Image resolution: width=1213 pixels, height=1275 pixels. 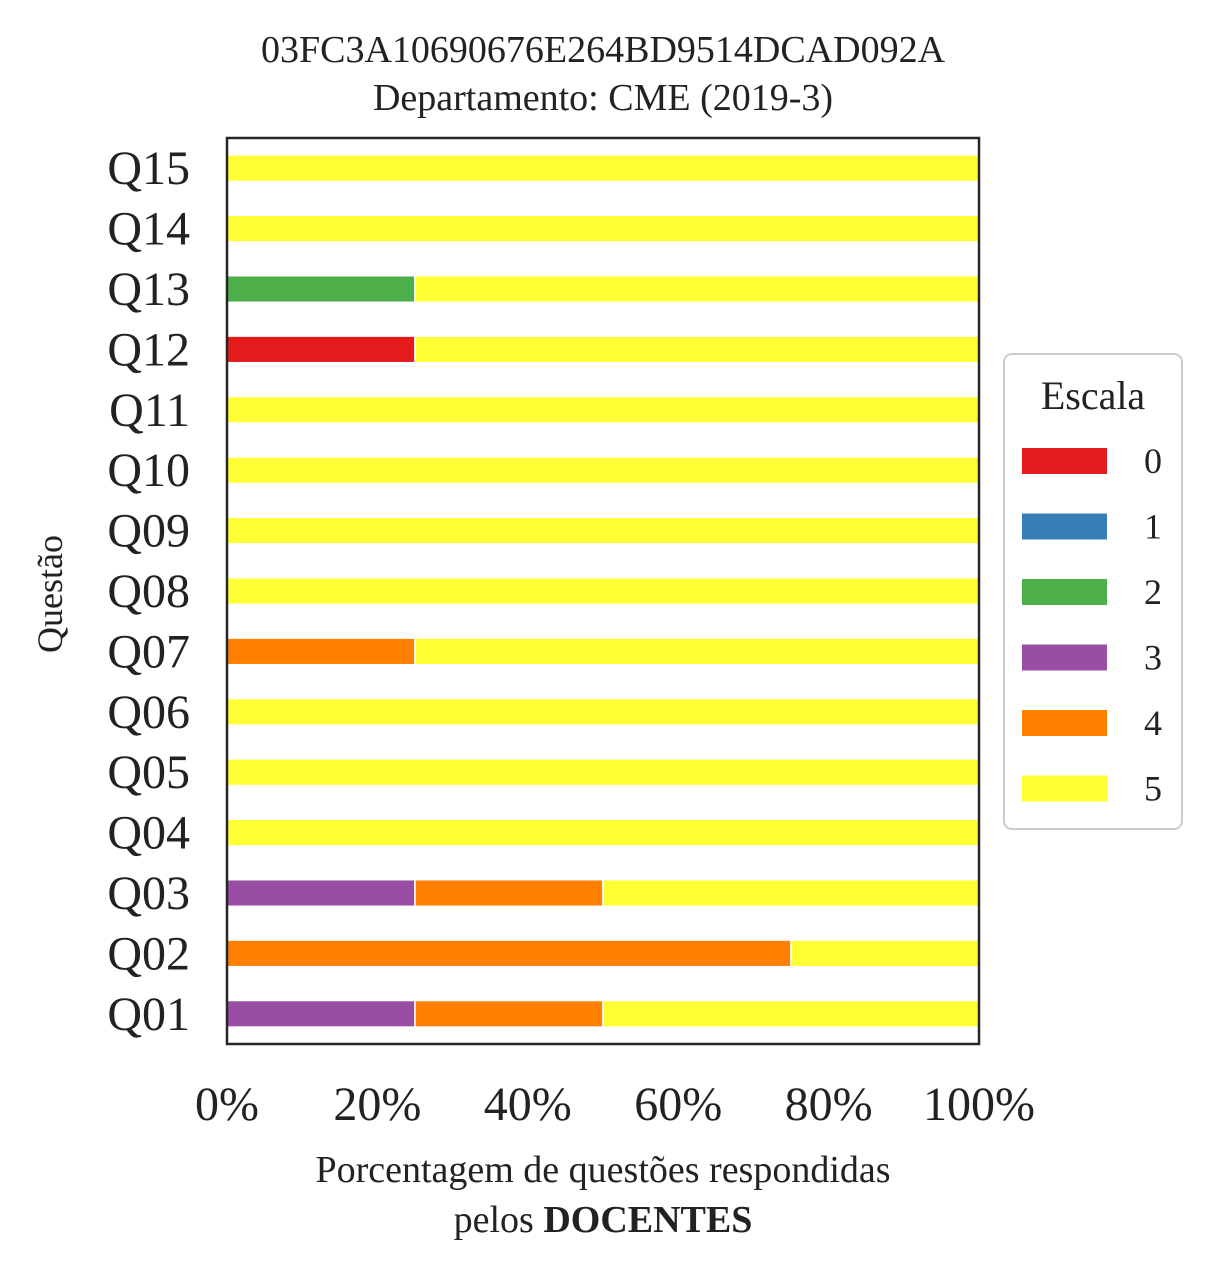 What do you see at coordinates (148, 229) in the screenshot?
I see `y-tick-label-q14: Q14` at bounding box center [148, 229].